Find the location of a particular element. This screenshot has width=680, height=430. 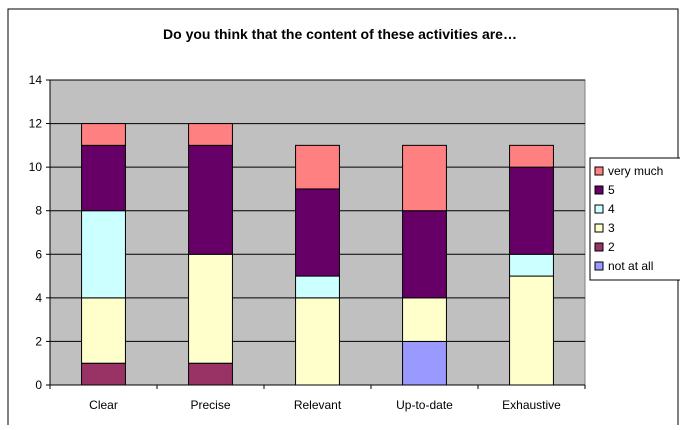

y-tick-label: 12 is located at coordinates (36, 124).